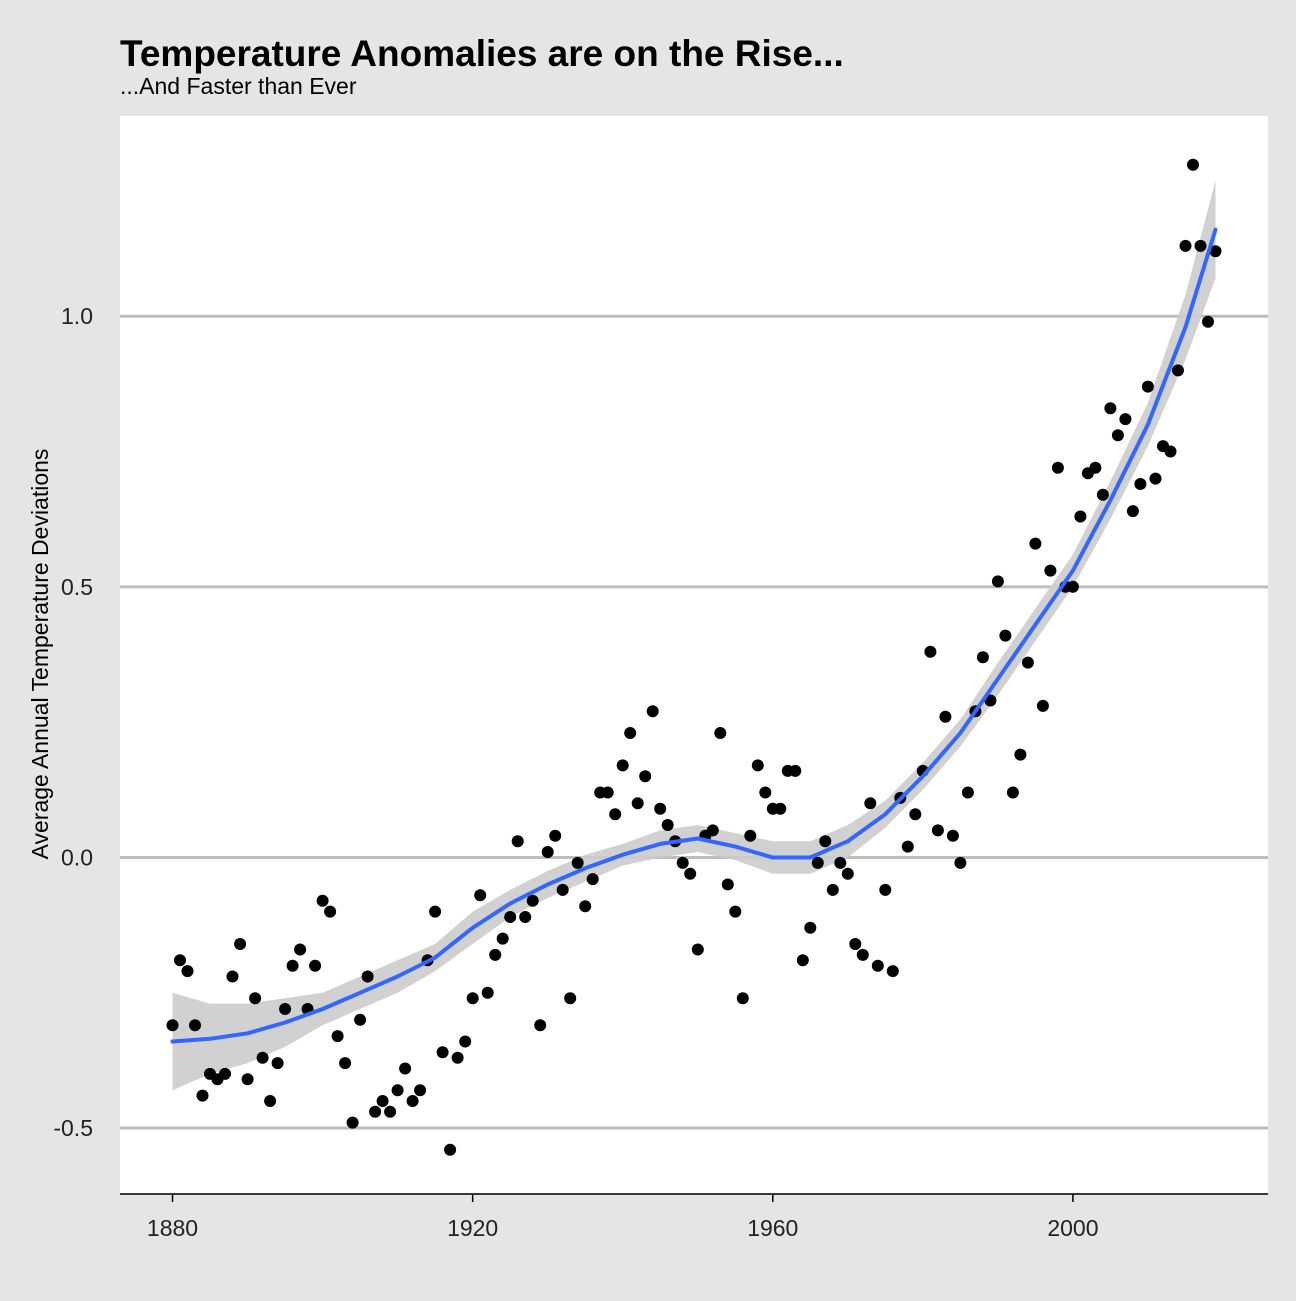 The height and width of the screenshot is (1301, 1296). Describe the element at coordinates (77, 857) in the screenshot. I see `y-tick-label: 0.0` at that location.